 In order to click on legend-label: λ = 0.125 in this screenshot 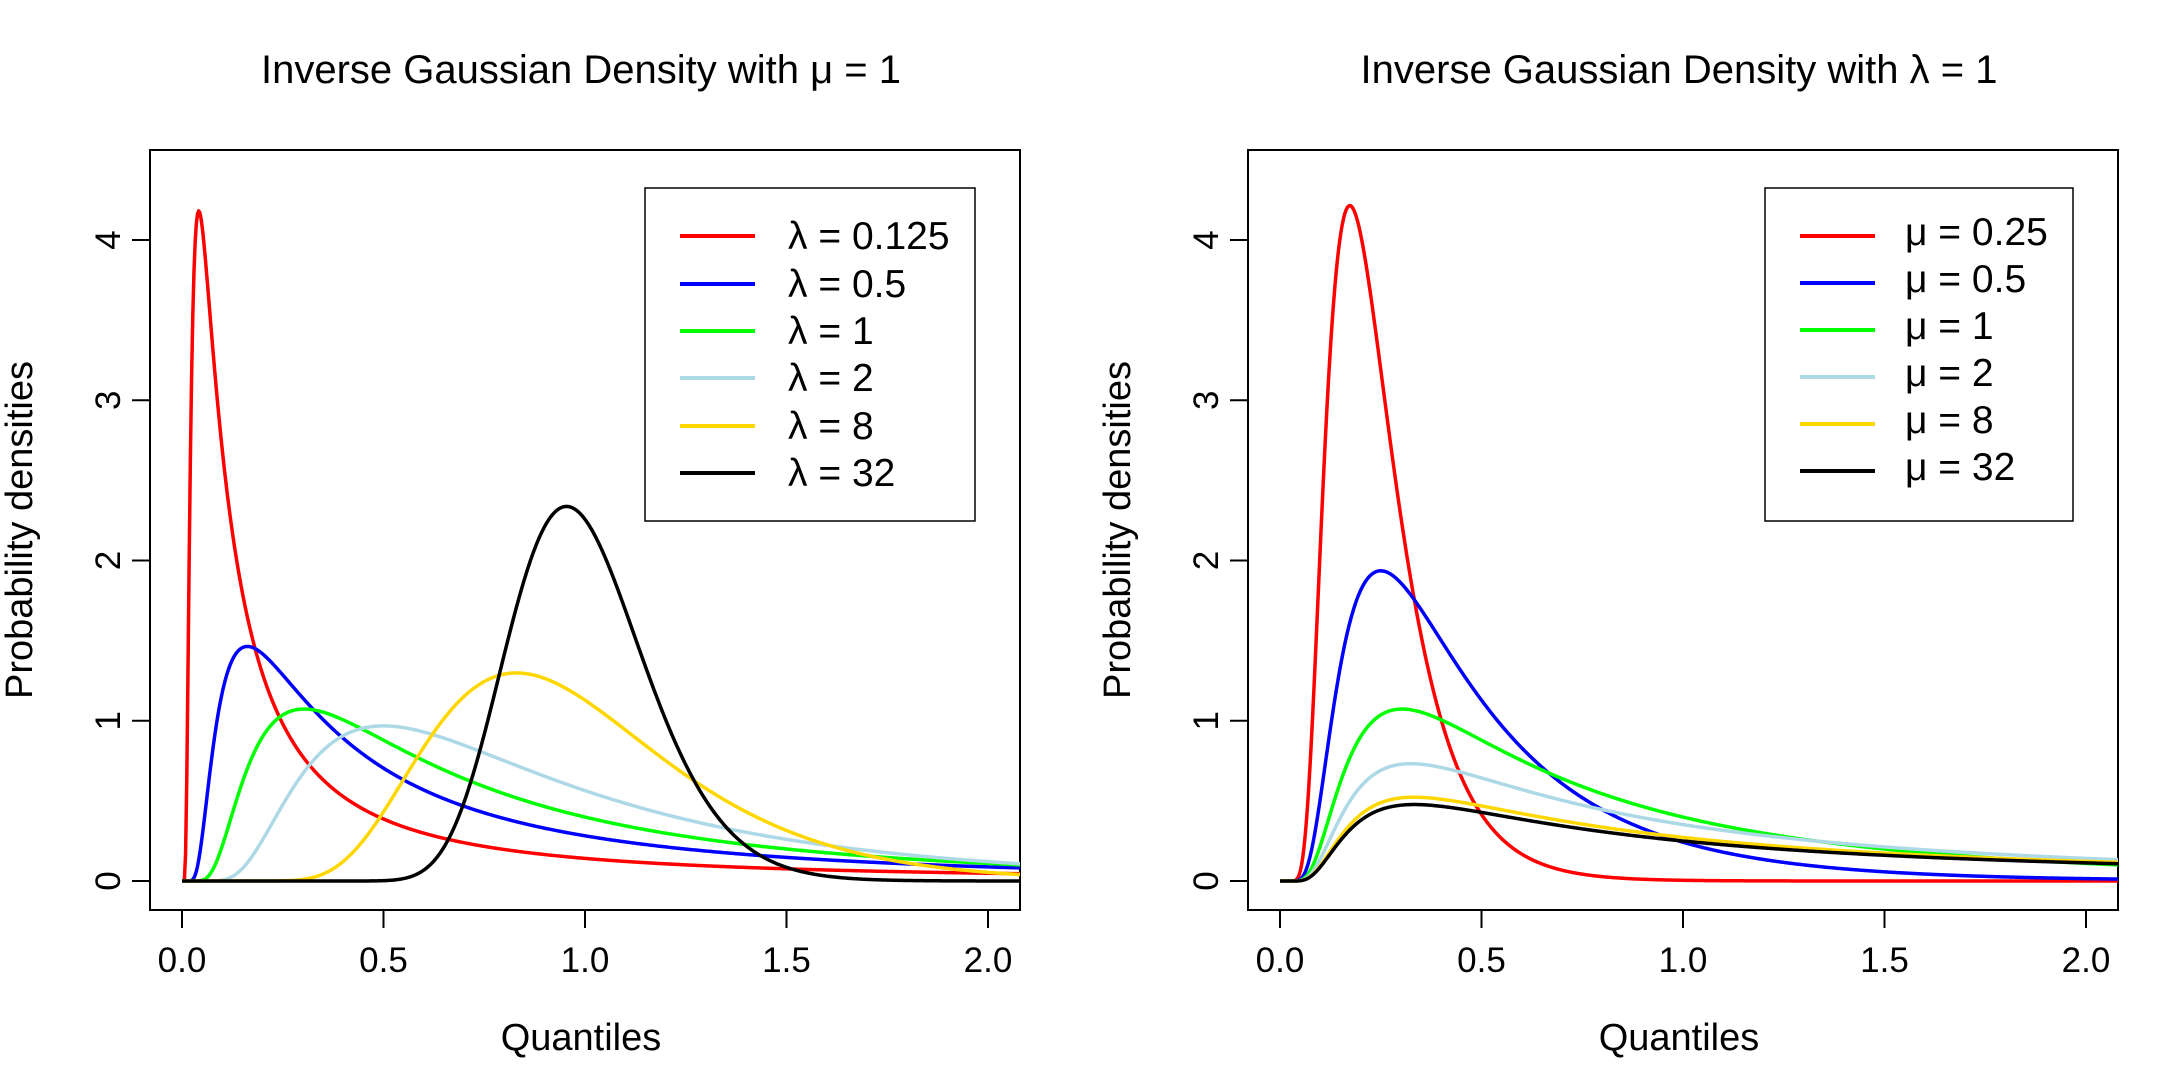, I will do `click(869, 236)`.